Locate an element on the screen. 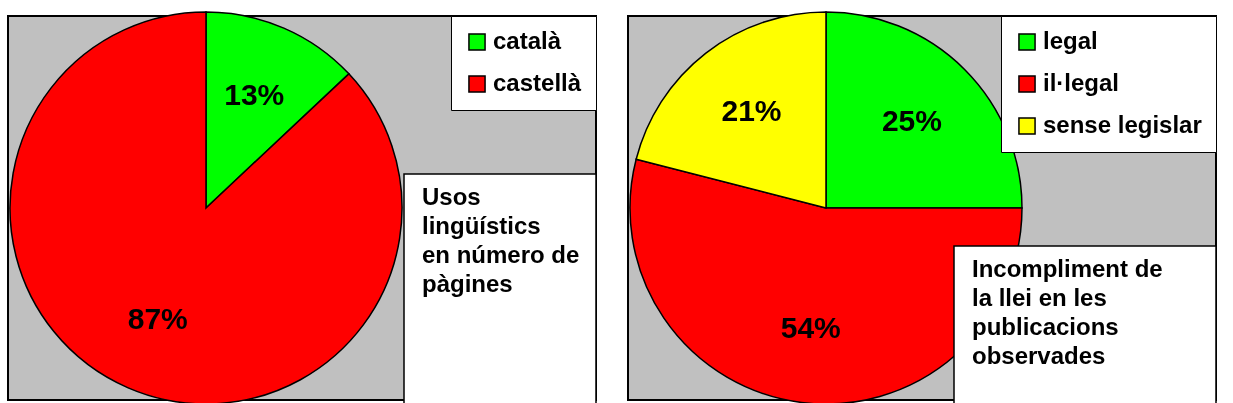 This screenshot has height=403, width=1233. legend-label: il·legal is located at coordinates (1081, 82).